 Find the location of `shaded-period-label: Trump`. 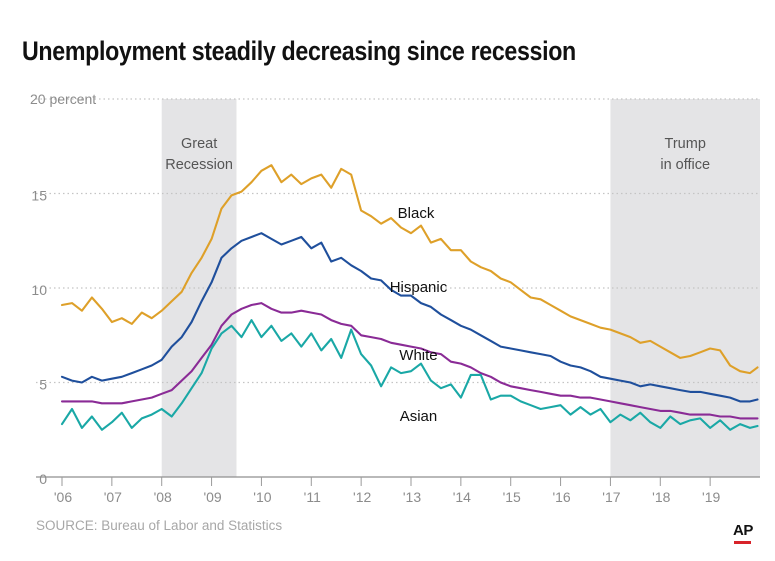

shaded-period-label: Trump is located at coordinates (685, 144).